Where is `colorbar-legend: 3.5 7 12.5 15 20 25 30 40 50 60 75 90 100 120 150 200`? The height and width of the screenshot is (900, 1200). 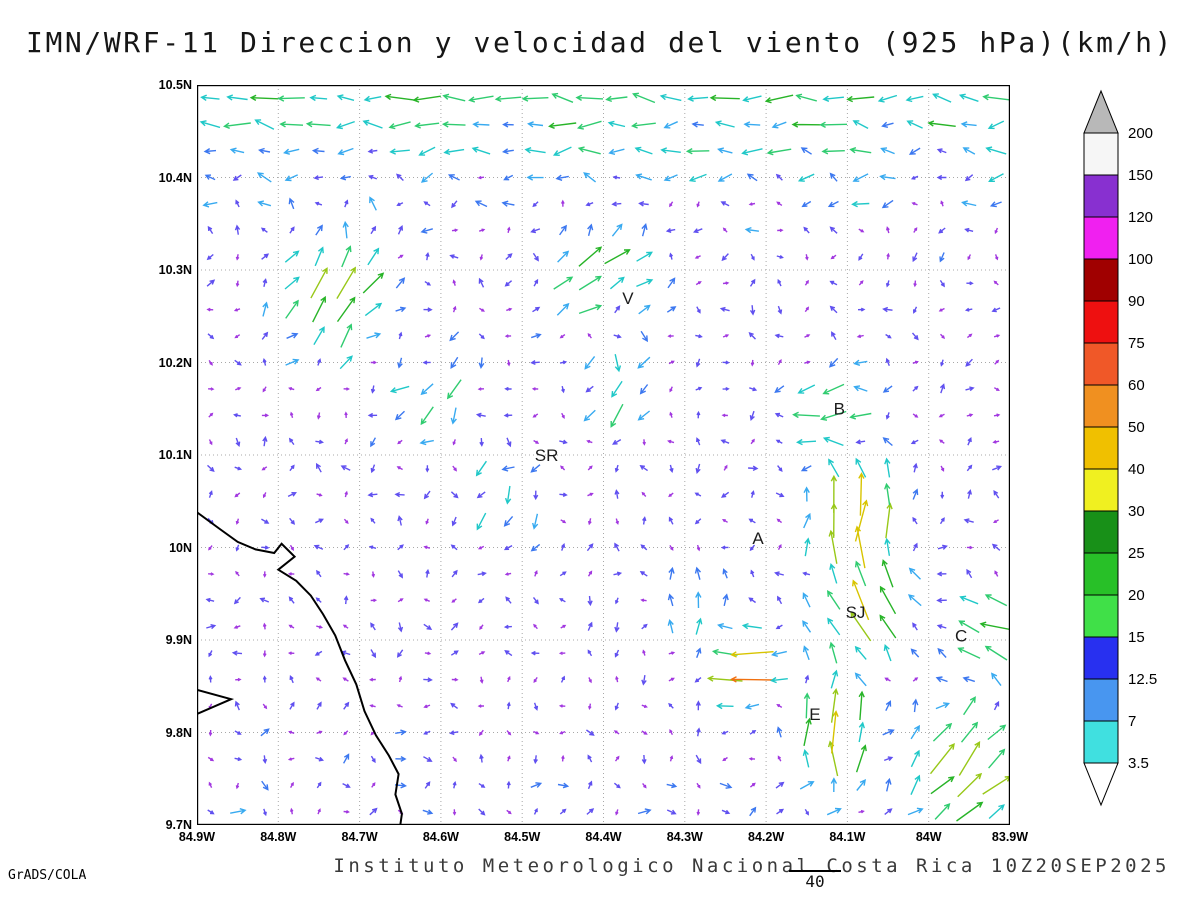 colorbar-legend: 3.5 7 12.5 15 20 25 30 40 50 60 75 90 100 120 150 200 is located at coordinates (1120, 448).